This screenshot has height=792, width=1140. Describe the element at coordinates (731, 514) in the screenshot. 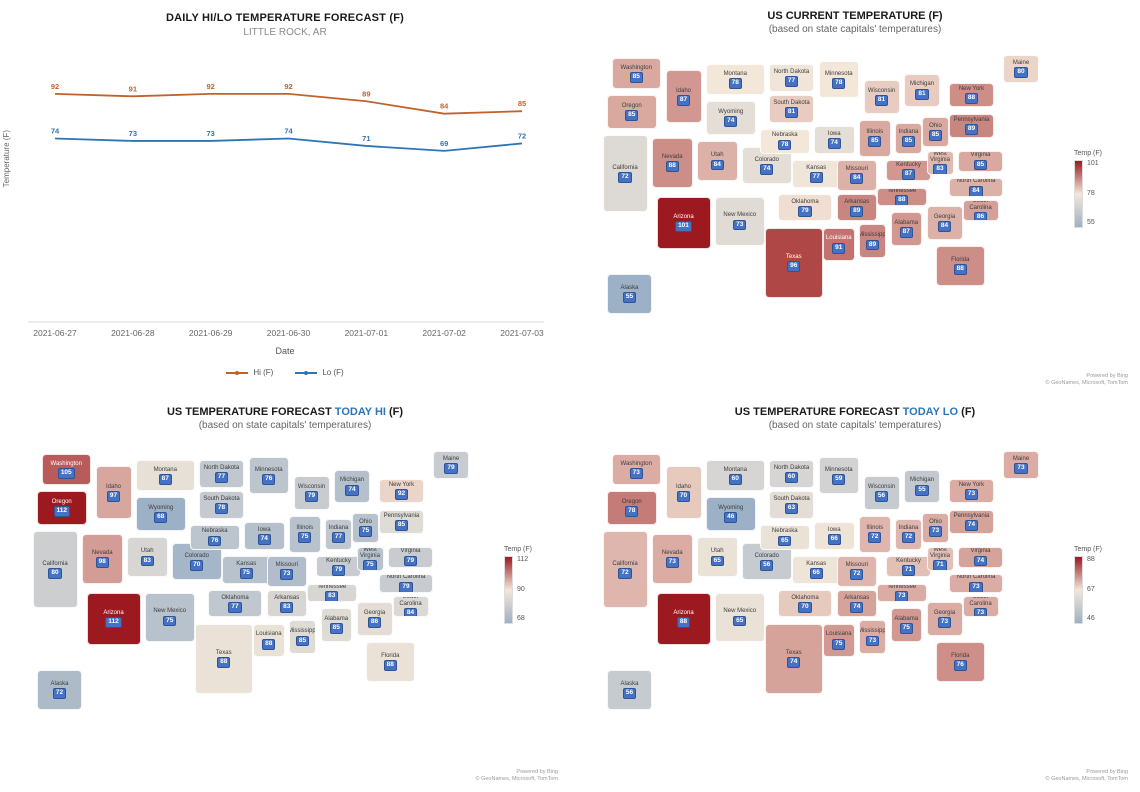

I see `state-tile-WY: Wyoming 46` at that location.